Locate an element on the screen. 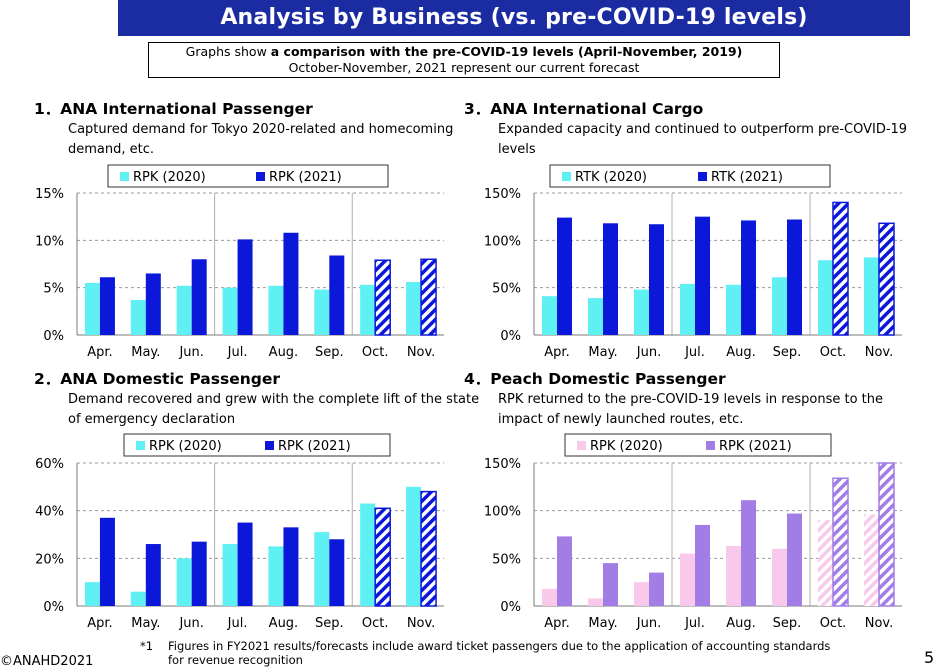 The image size is (940, 670). y-tick-label: 5% is located at coordinates (53, 289).